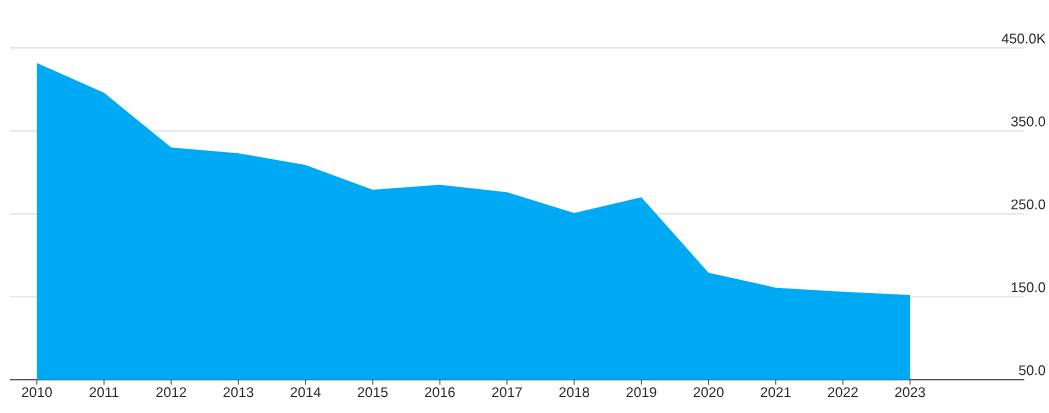 The image size is (1049, 413). Describe the element at coordinates (37, 392) in the screenshot. I see `x-tick-label: 2010` at that location.